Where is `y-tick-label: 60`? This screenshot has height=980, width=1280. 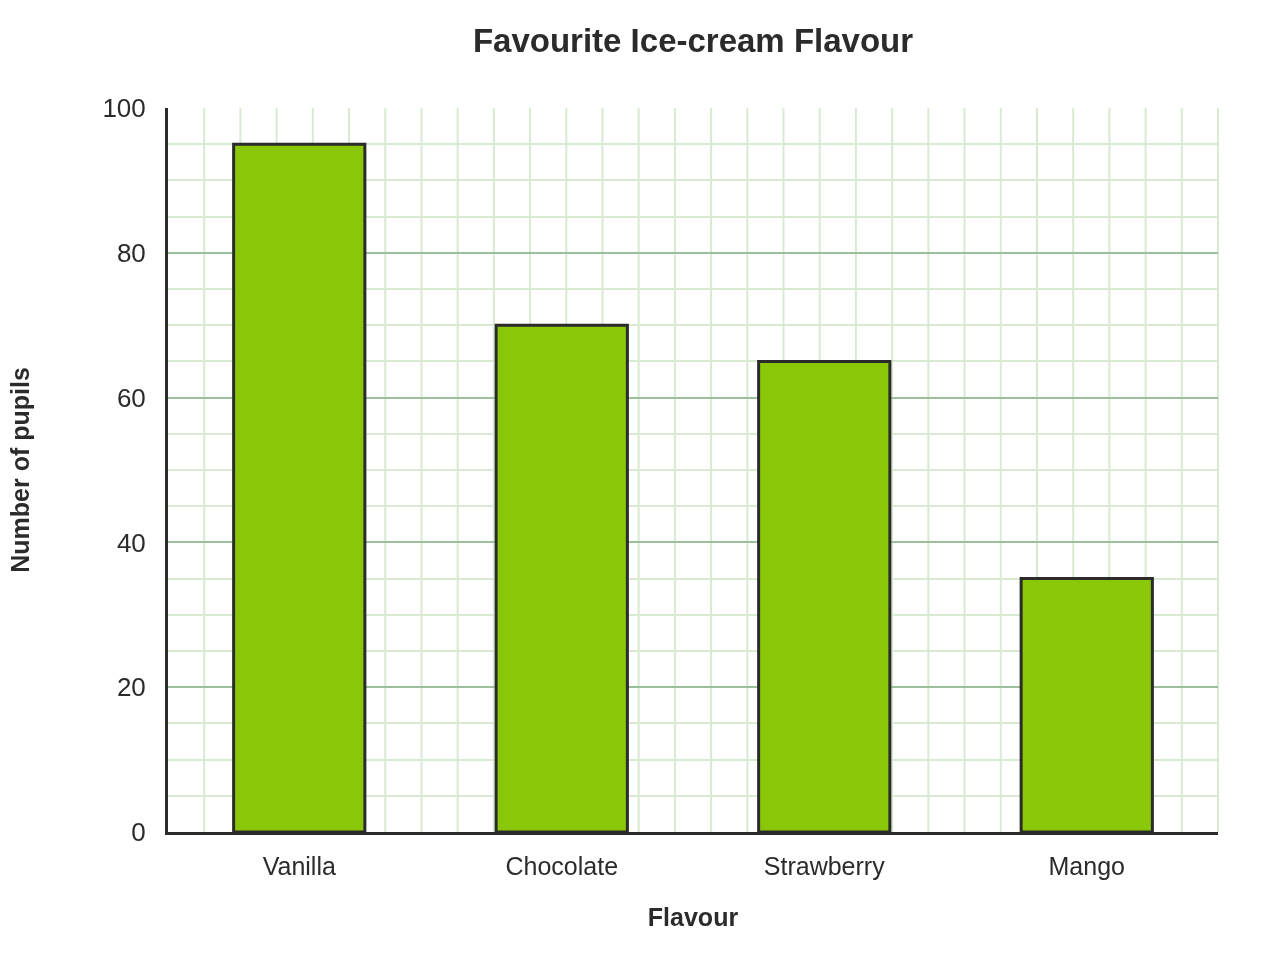 y-tick-label: 60 is located at coordinates (131, 397).